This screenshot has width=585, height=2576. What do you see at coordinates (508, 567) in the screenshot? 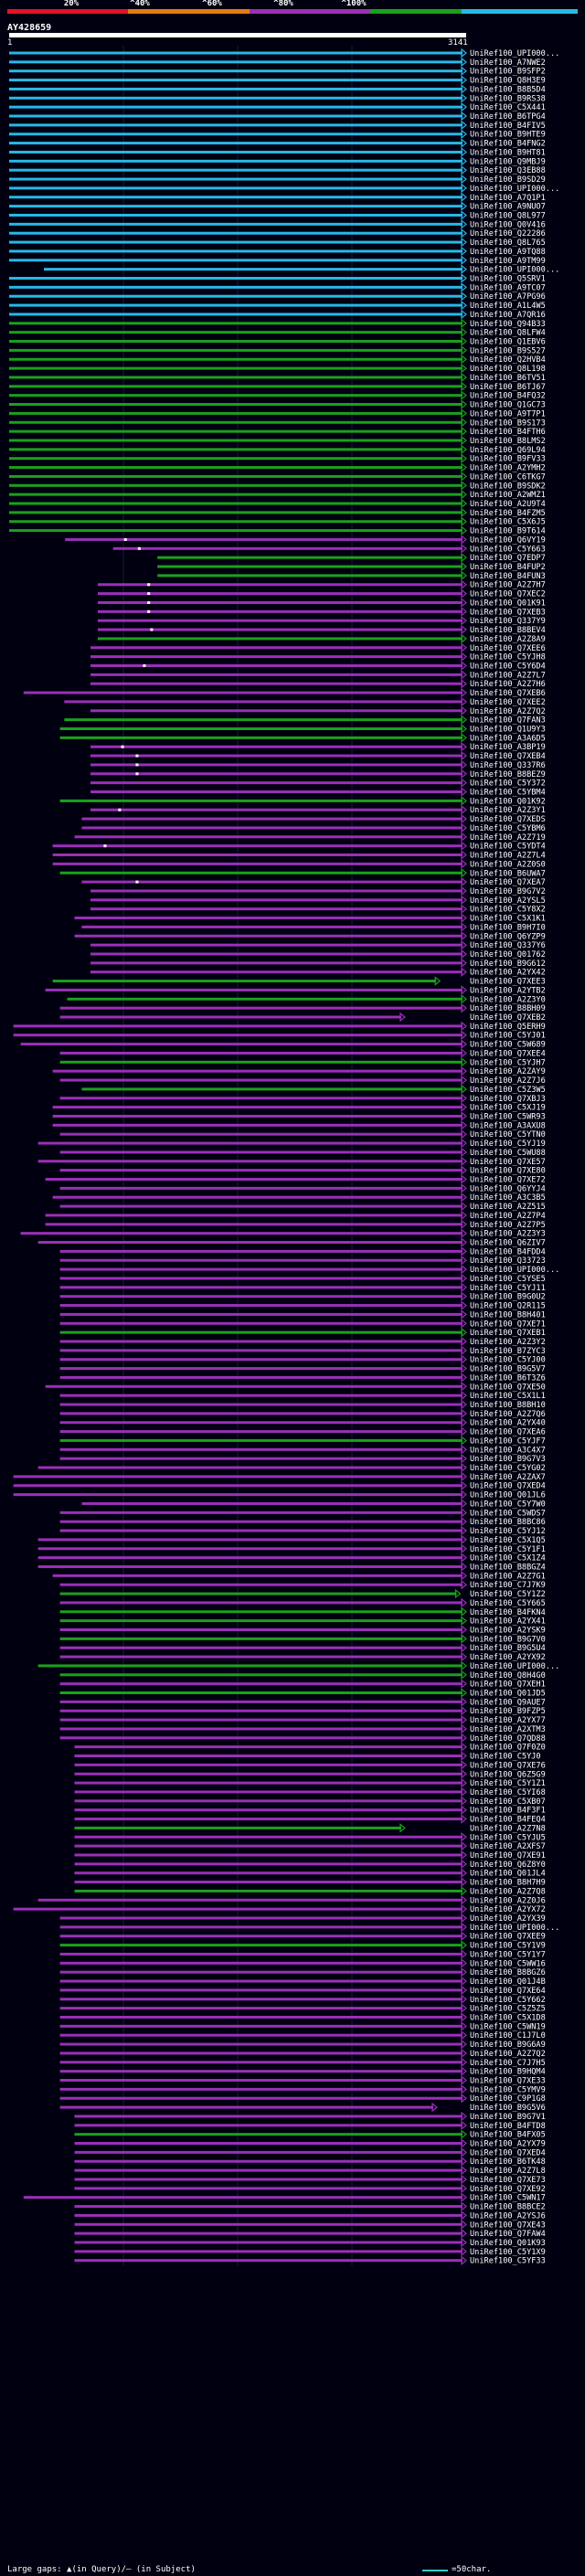
I see `hit-label: UniRef100_B4FUP2` at bounding box center [508, 567].